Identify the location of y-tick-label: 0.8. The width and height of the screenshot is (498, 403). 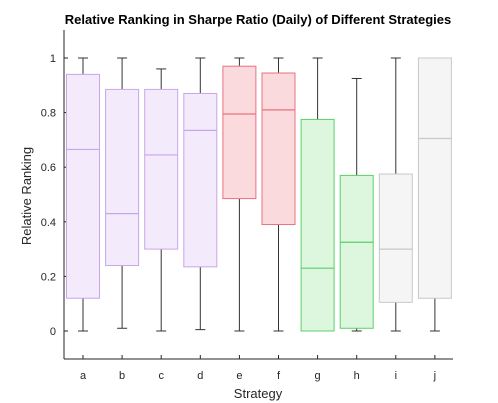
(48, 114).